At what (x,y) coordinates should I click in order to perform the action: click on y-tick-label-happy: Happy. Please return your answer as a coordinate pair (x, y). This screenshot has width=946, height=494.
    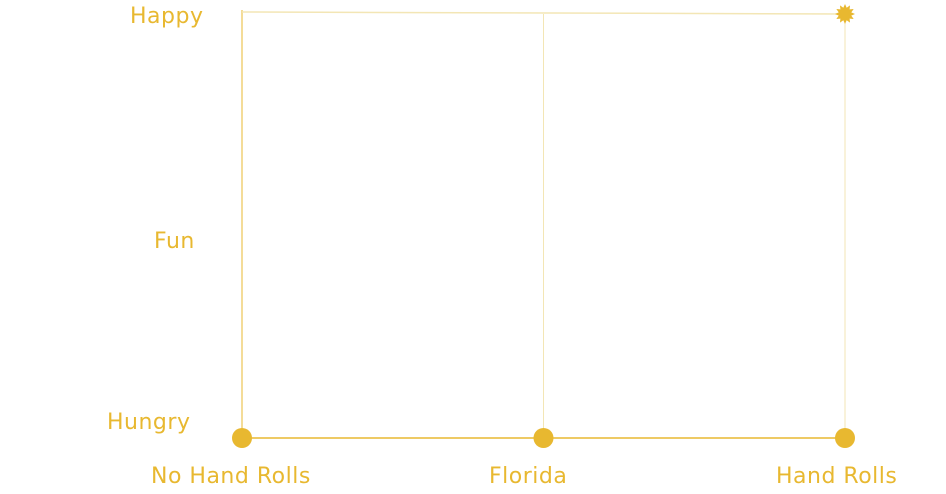
    Looking at the image, I should click on (167, 16).